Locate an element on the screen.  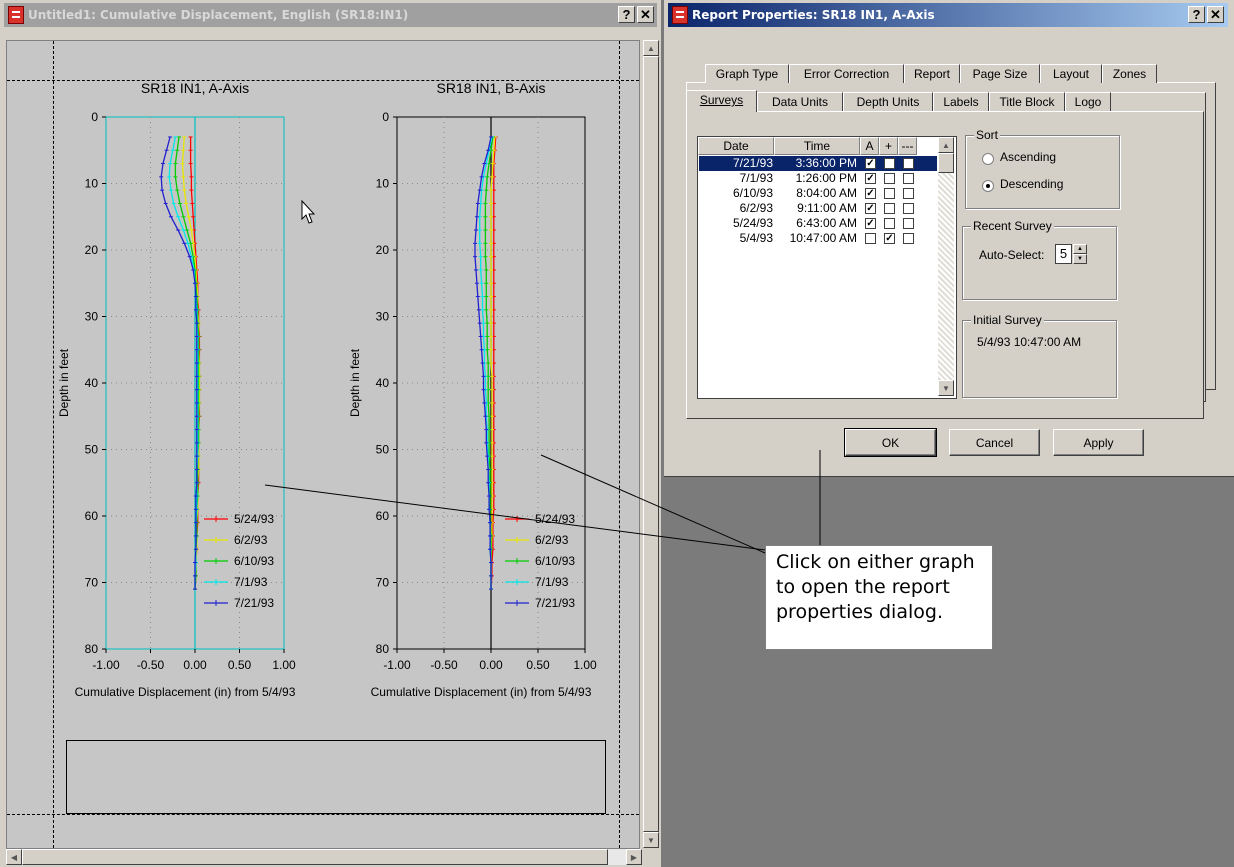
tab-surveys: Surveys is located at coordinates (721, 101).